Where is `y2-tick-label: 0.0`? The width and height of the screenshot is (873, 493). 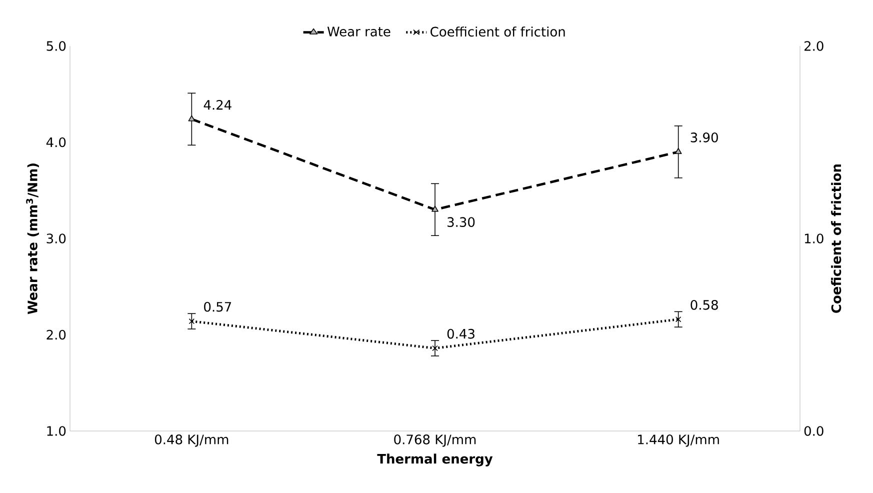
y2-tick-label: 0.0 is located at coordinates (814, 431).